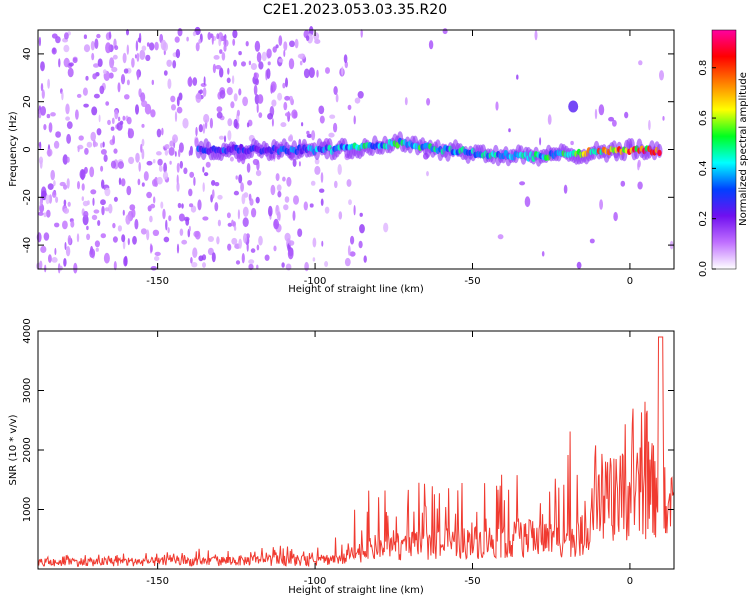 Image resolution: width=750 pixels, height=600 pixels. What do you see at coordinates (27, 245) in the screenshot?
I see `heatmap-y-tick-label: -40` at bounding box center [27, 245].